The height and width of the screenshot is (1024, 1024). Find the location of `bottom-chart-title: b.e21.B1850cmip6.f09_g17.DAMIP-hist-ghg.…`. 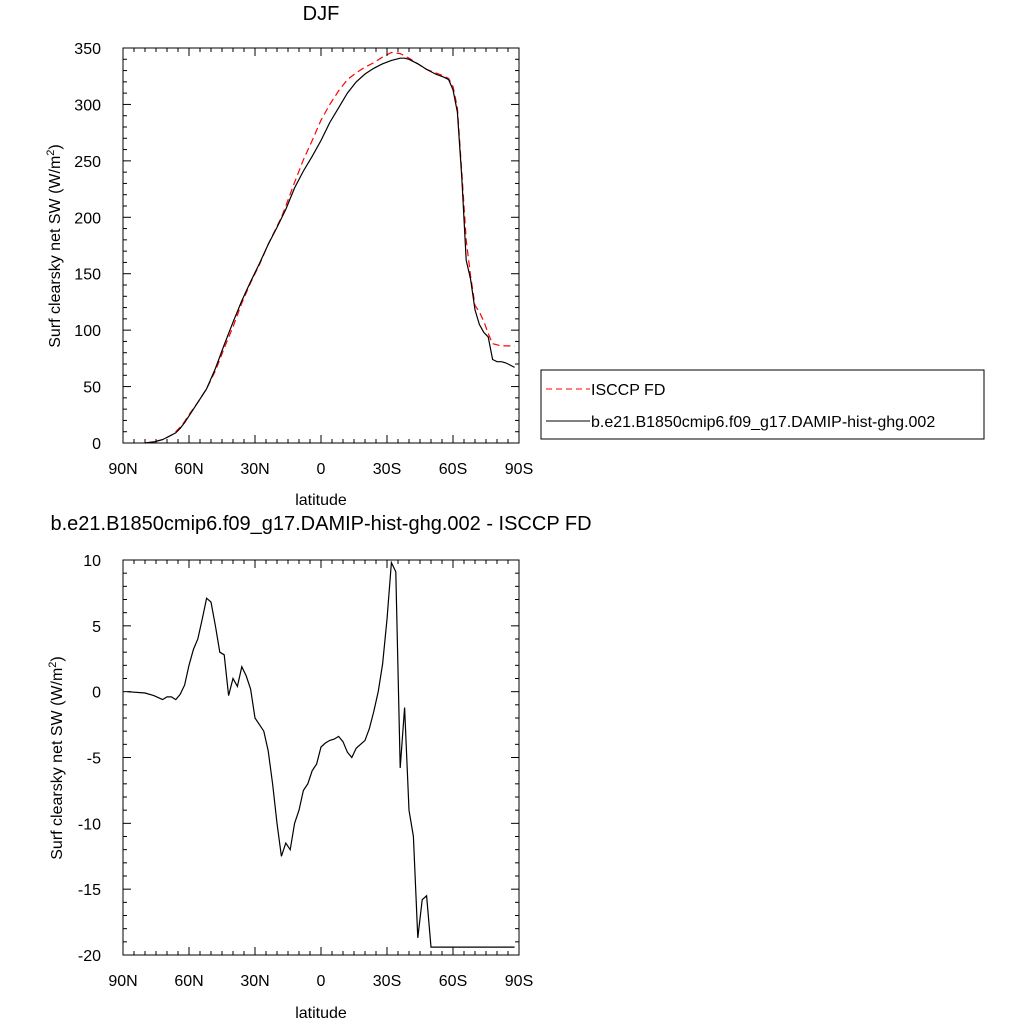

bottom-chart-title: b.e21.B1850cmip6.f09_g17.DAMIP-hist-ghg.… is located at coordinates (320, 524).